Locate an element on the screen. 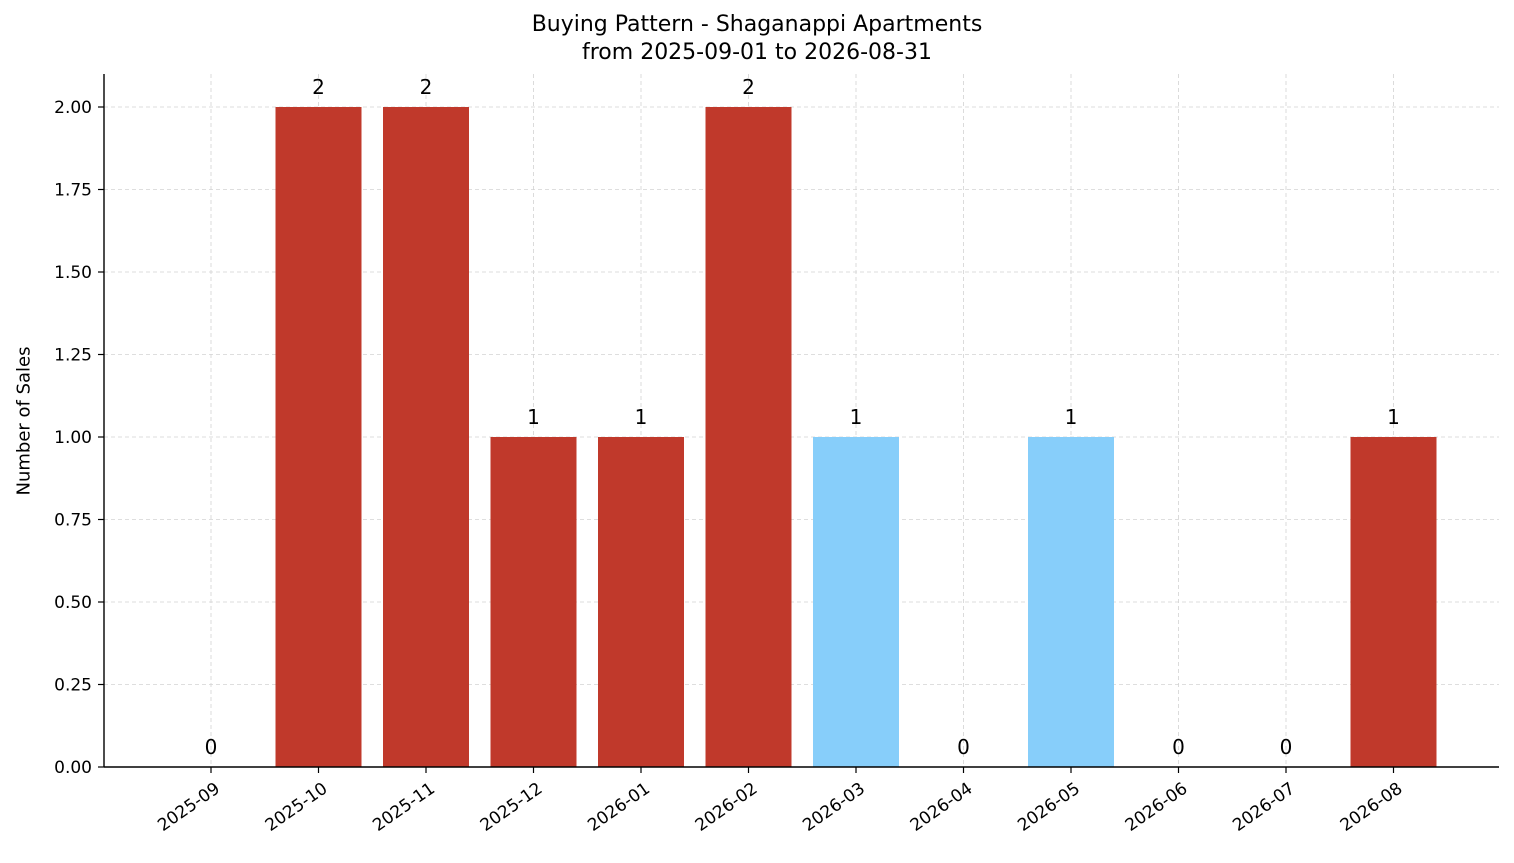 This screenshot has height=863, width=1514. x-tick-label: 2025-10 is located at coordinates (297, 807).